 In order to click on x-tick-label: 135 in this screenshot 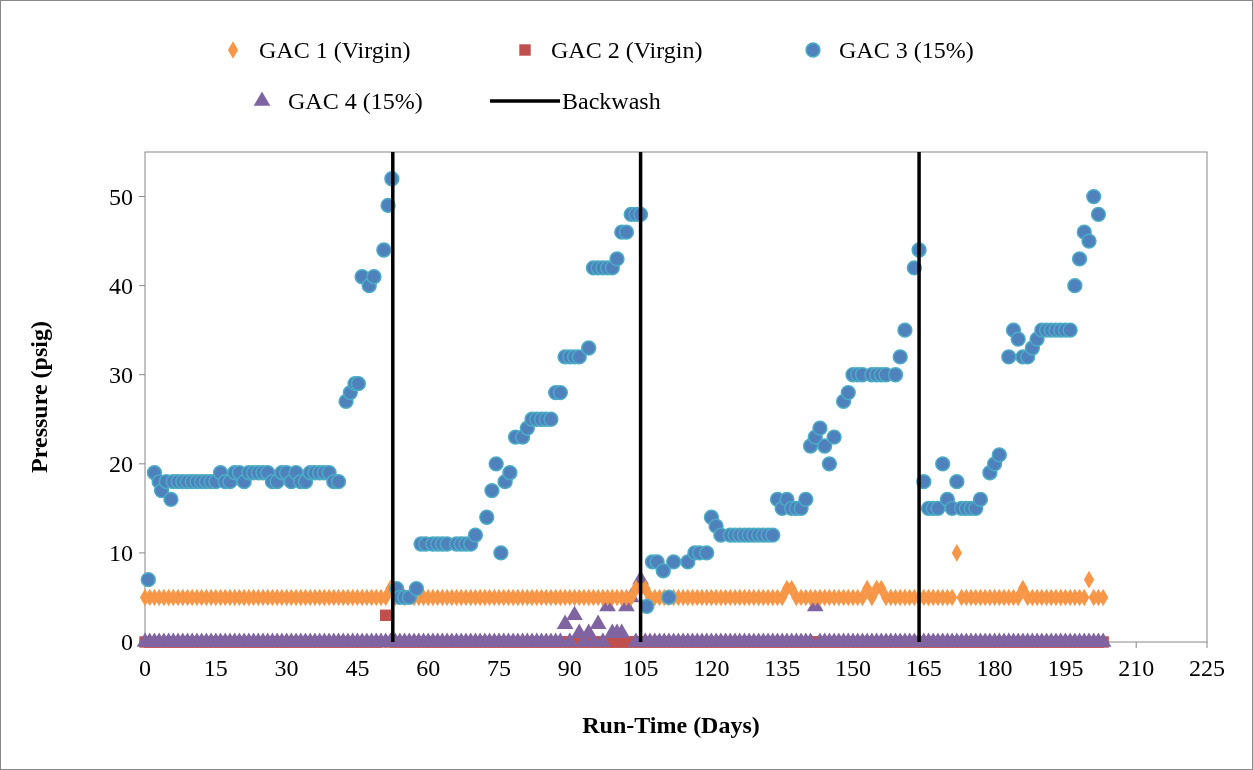, I will do `click(782, 668)`.